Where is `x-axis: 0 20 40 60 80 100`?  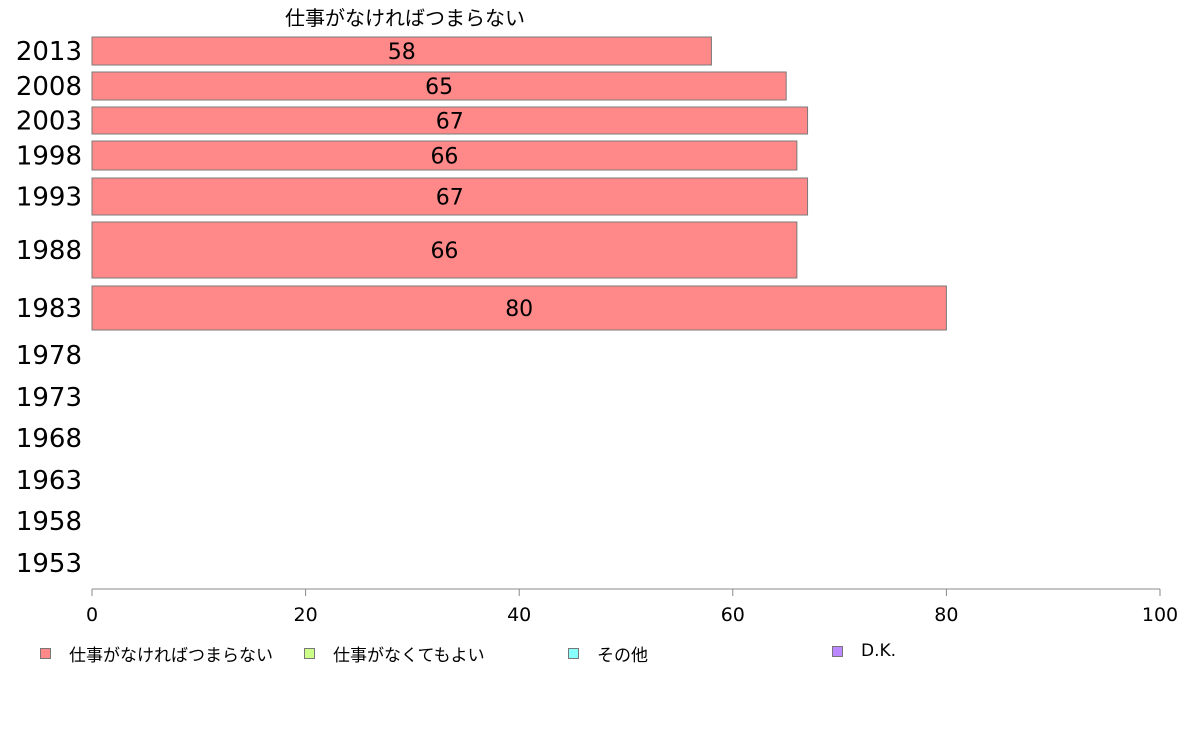
x-axis: 0 20 40 60 80 100 is located at coordinates (632, 607).